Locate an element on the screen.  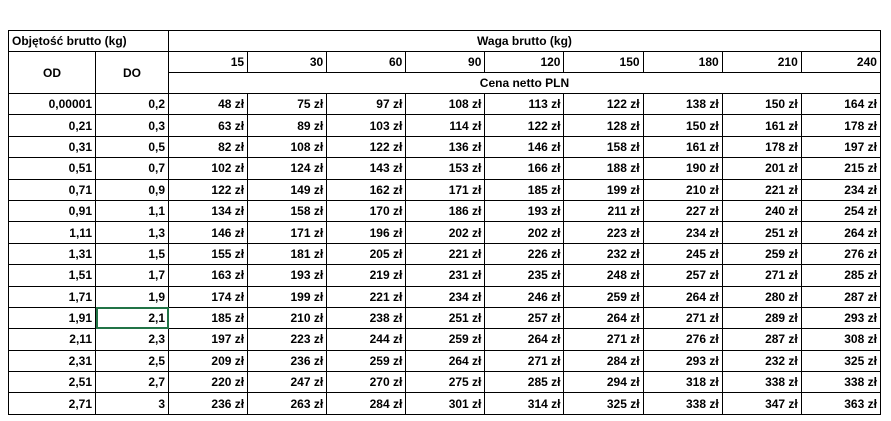
price-cell: 211 zł is located at coordinates (603, 211).